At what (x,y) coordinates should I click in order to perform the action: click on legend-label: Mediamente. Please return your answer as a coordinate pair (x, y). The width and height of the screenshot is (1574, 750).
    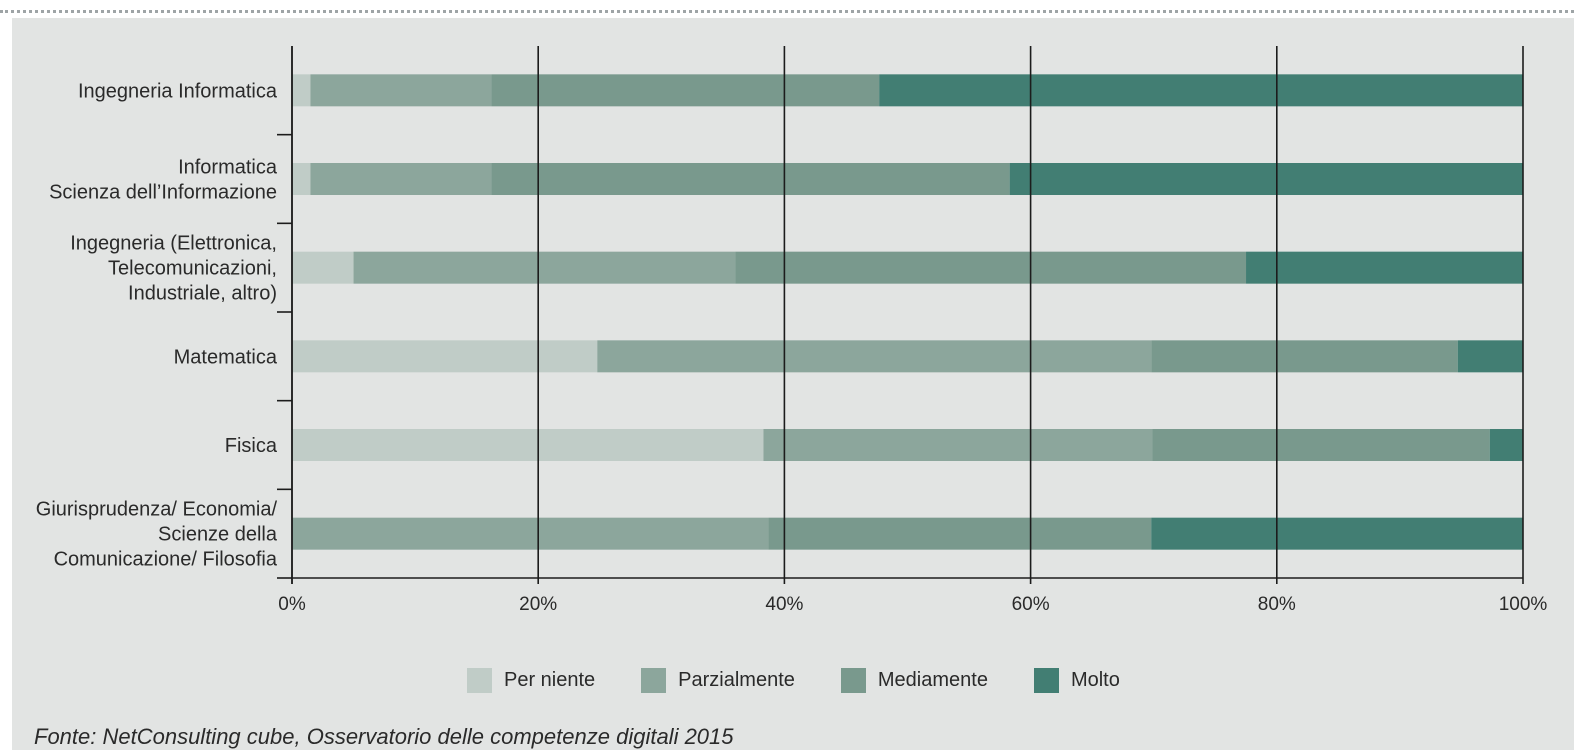
    Looking at the image, I should click on (932, 679).